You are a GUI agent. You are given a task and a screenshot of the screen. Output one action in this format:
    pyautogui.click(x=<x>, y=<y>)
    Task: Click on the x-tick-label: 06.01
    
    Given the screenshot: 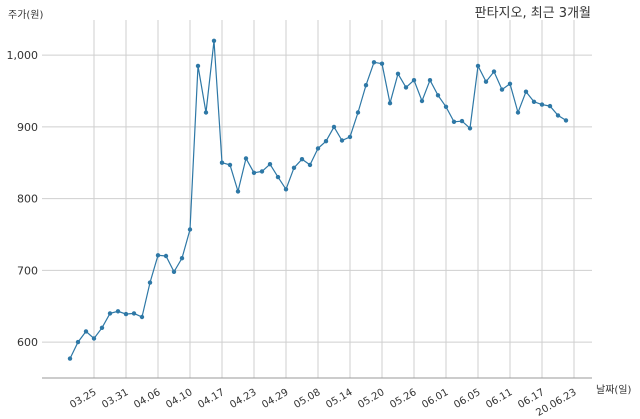 What is the action you would take?
    pyautogui.click(x=435, y=399)
    